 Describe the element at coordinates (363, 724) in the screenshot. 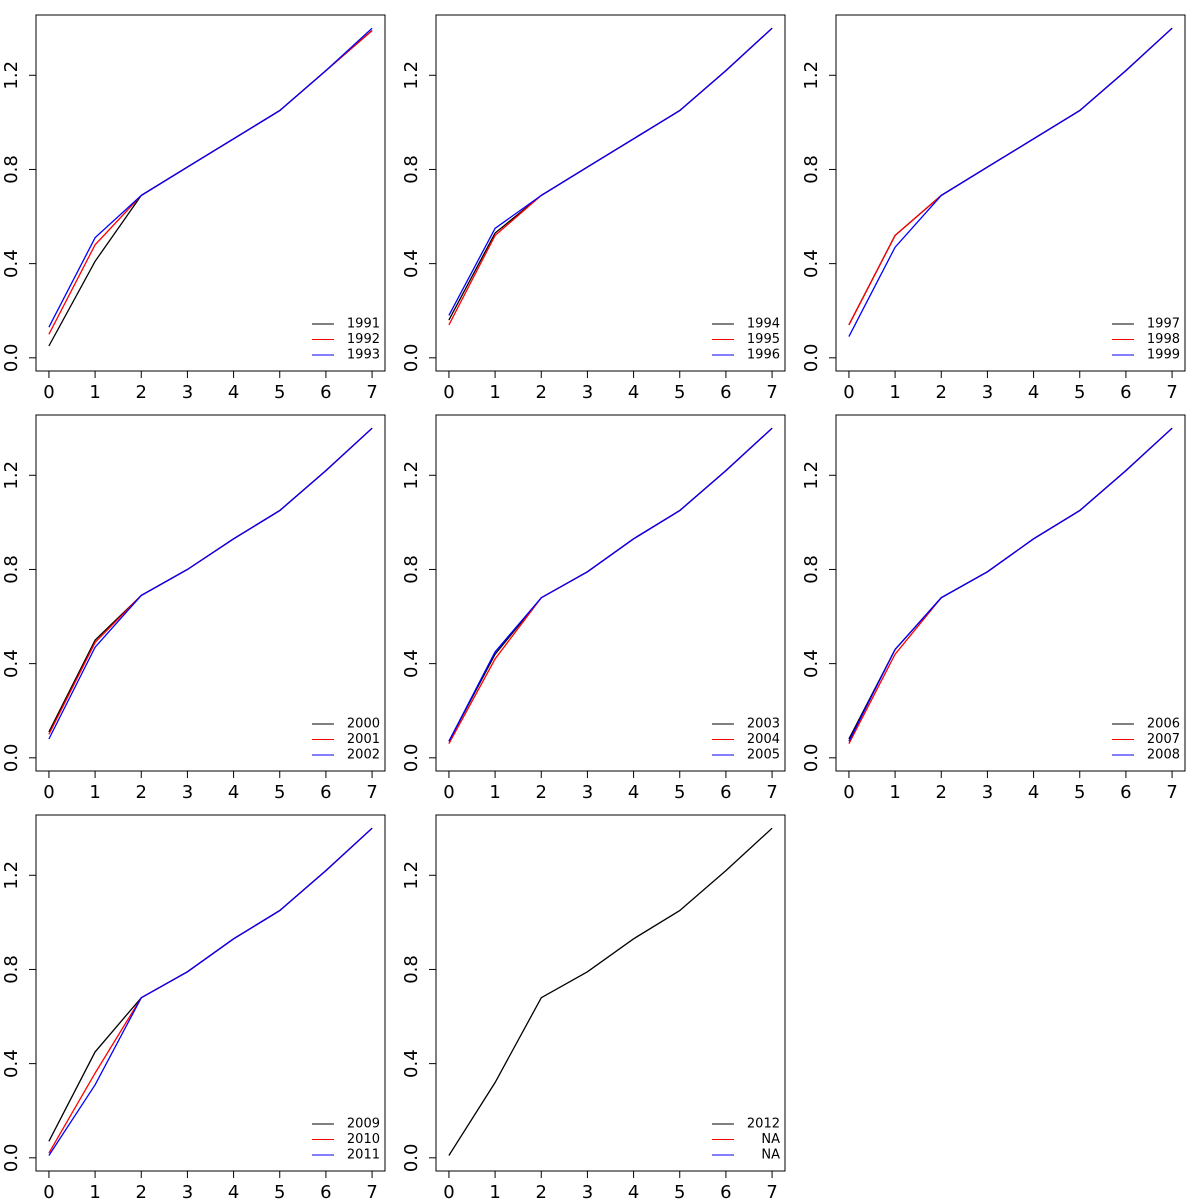

I see `legend-label: 2000` at that location.